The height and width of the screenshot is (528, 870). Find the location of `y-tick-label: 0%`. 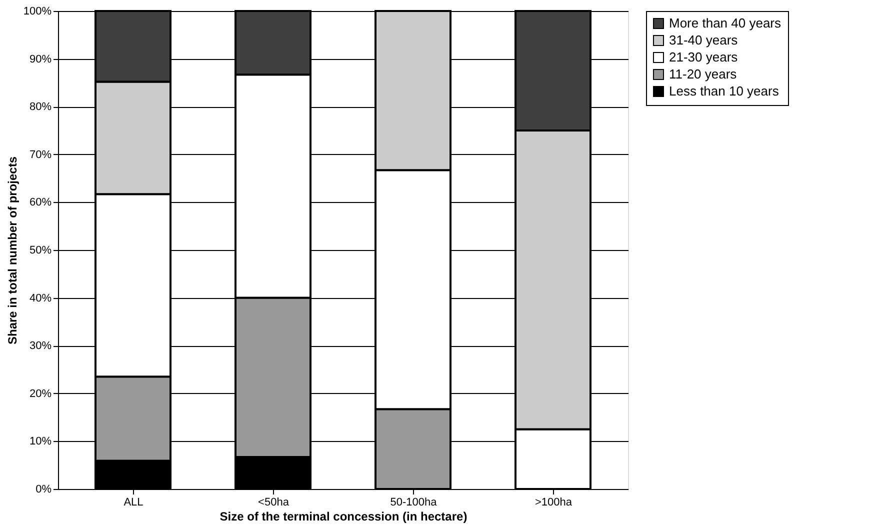

y-tick-label: 0% is located at coordinates (44, 490).